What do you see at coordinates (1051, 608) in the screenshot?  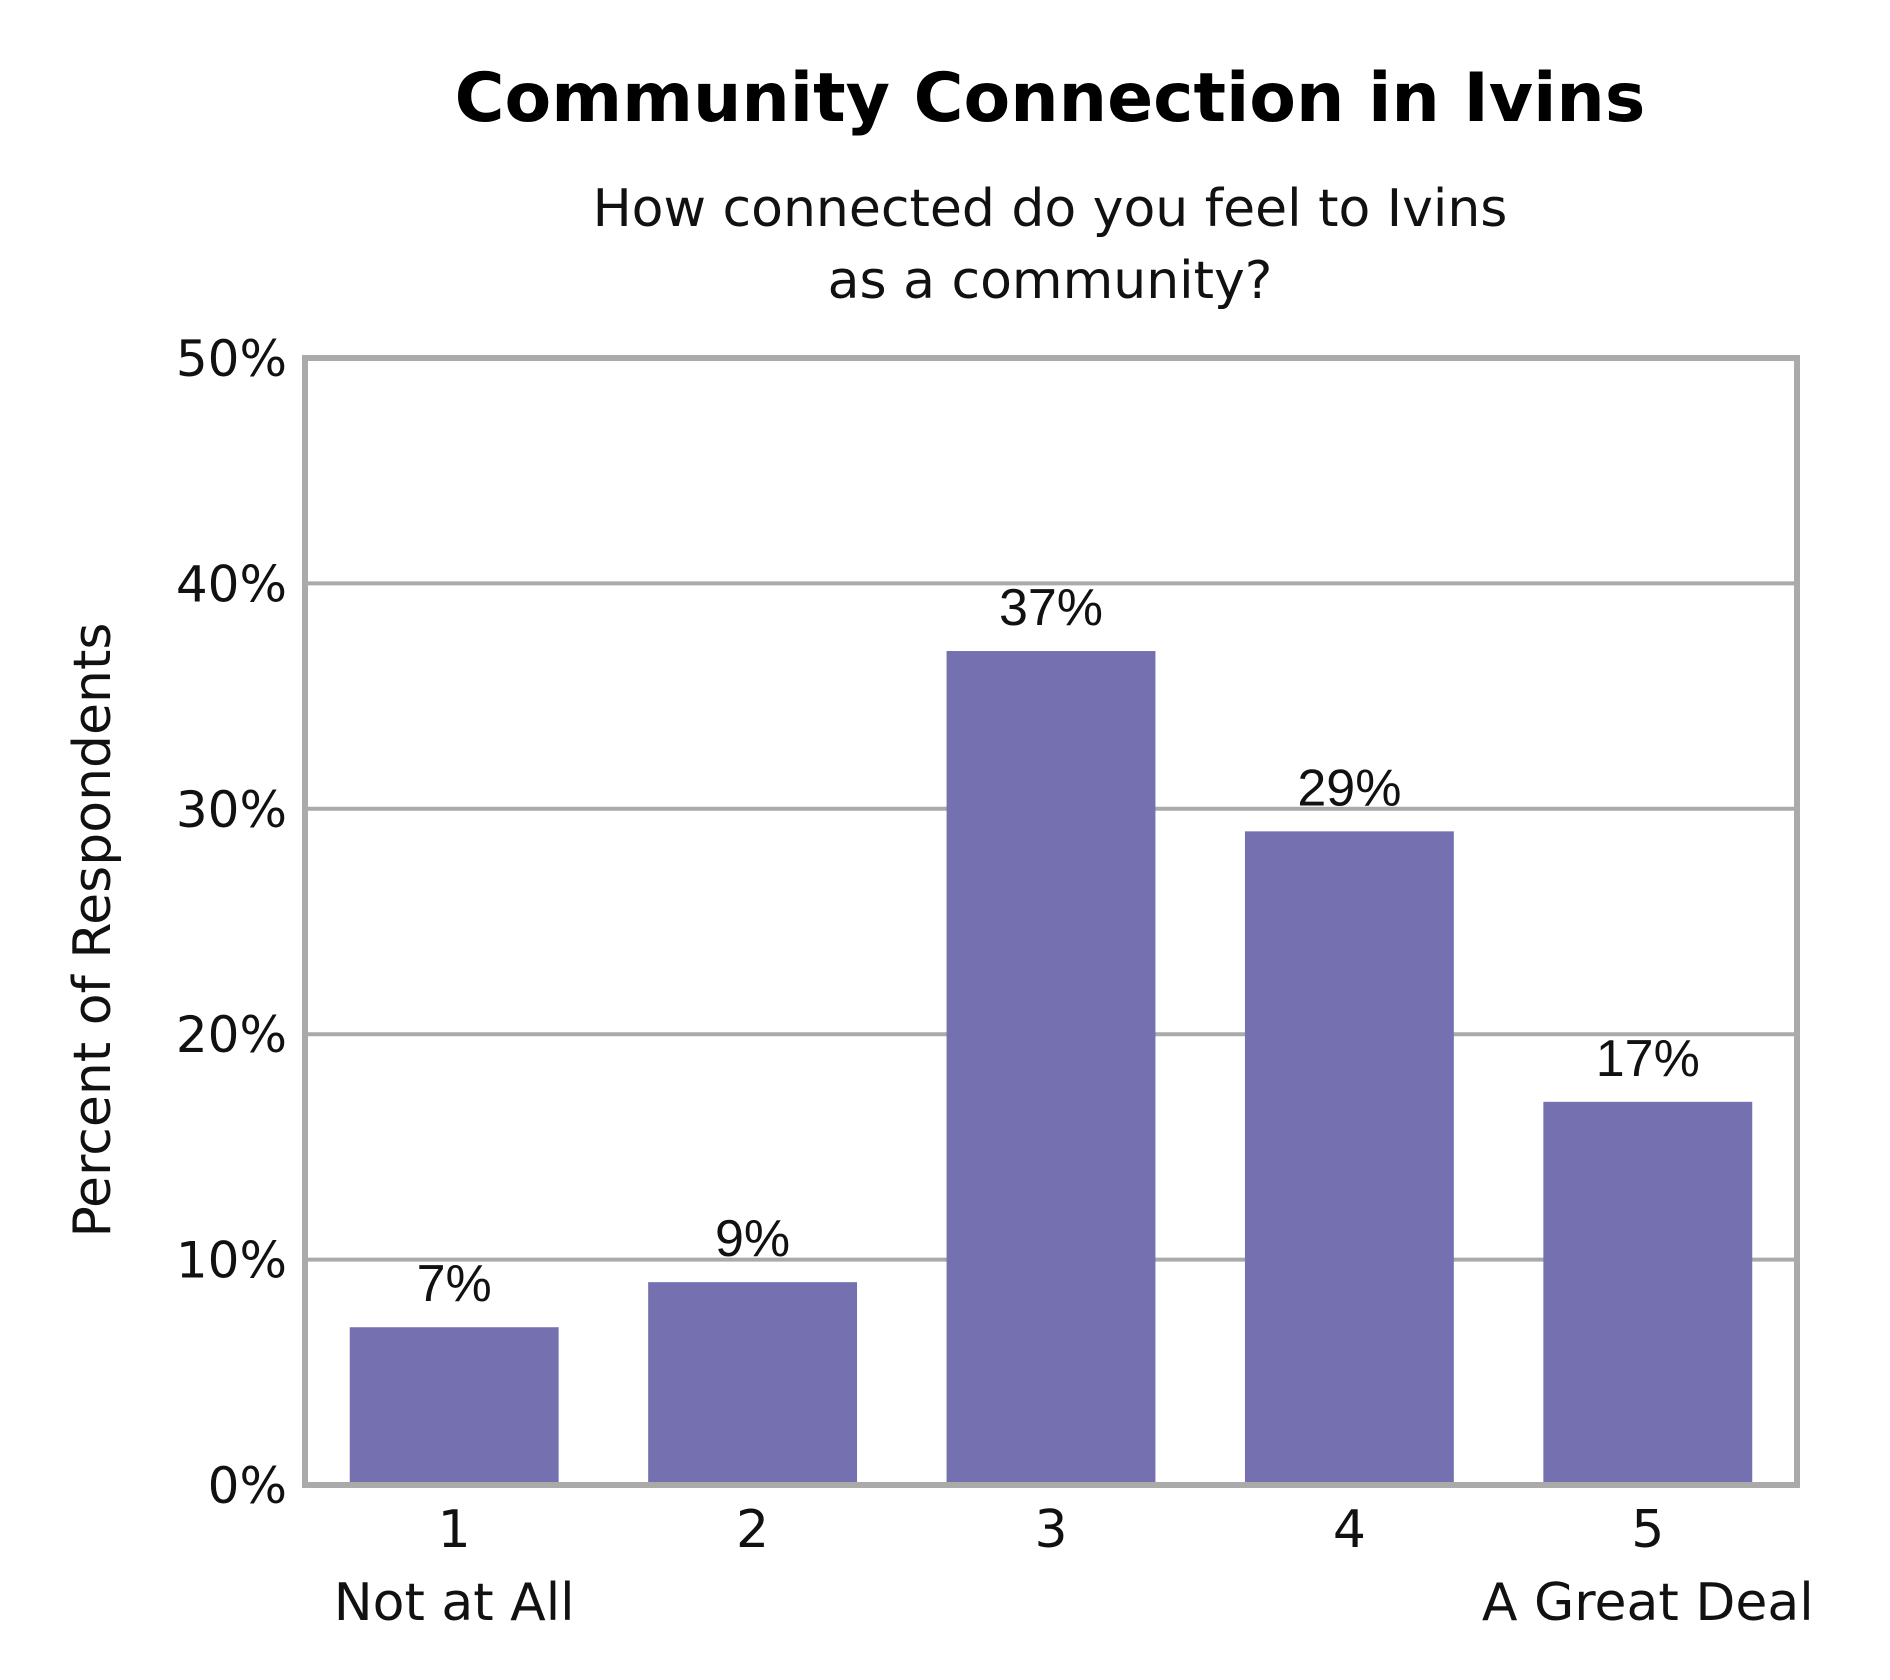 I see `data-label: 37%` at bounding box center [1051, 608].